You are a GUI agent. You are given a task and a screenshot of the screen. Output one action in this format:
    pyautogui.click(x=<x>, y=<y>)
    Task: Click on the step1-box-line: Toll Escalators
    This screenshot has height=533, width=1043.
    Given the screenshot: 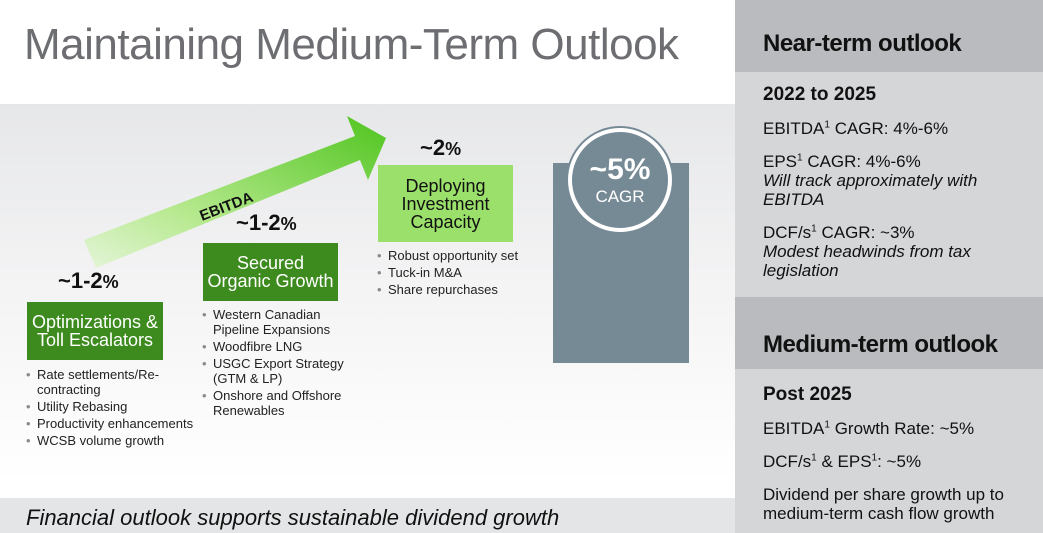 What is the action you would take?
    pyautogui.click(x=95, y=340)
    